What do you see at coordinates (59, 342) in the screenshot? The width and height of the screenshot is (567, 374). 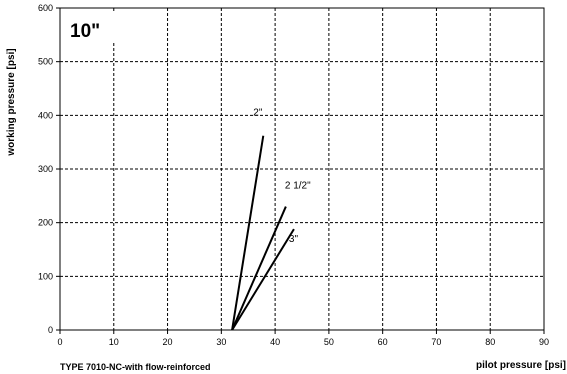 I see `x-tick-label: 0` at bounding box center [59, 342].